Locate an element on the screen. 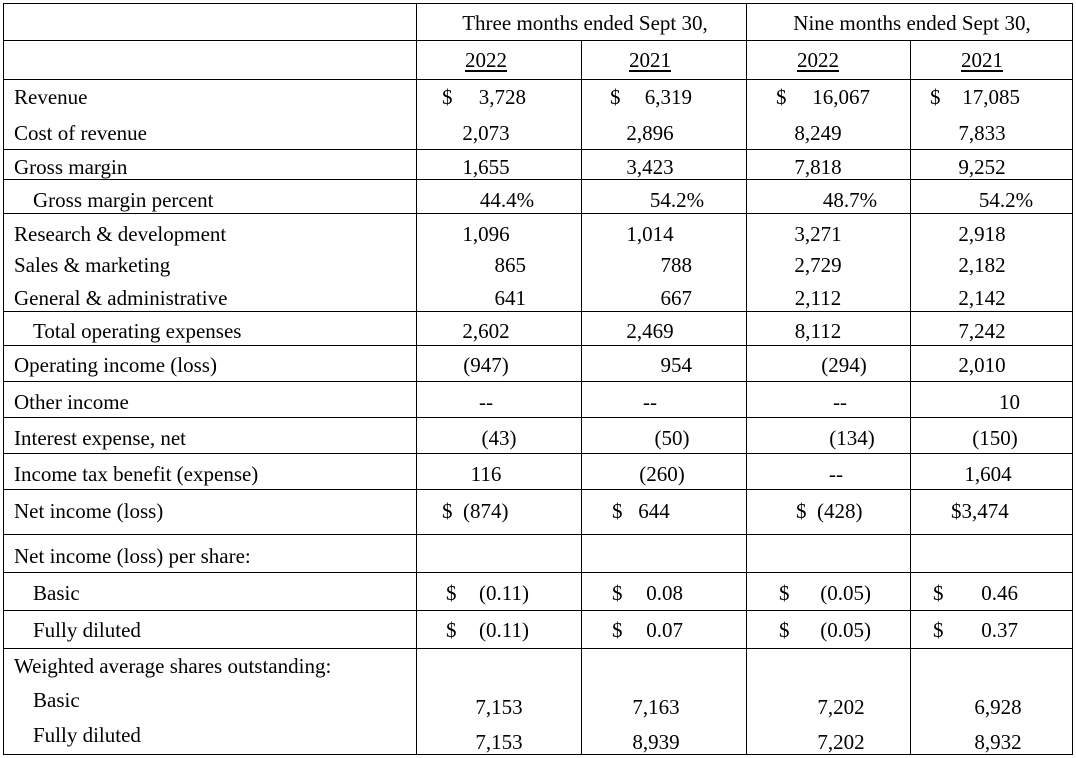 The height and width of the screenshot is (758, 1076). nine-months-header: Nine months ended Sept 30, is located at coordinates (912, 23).